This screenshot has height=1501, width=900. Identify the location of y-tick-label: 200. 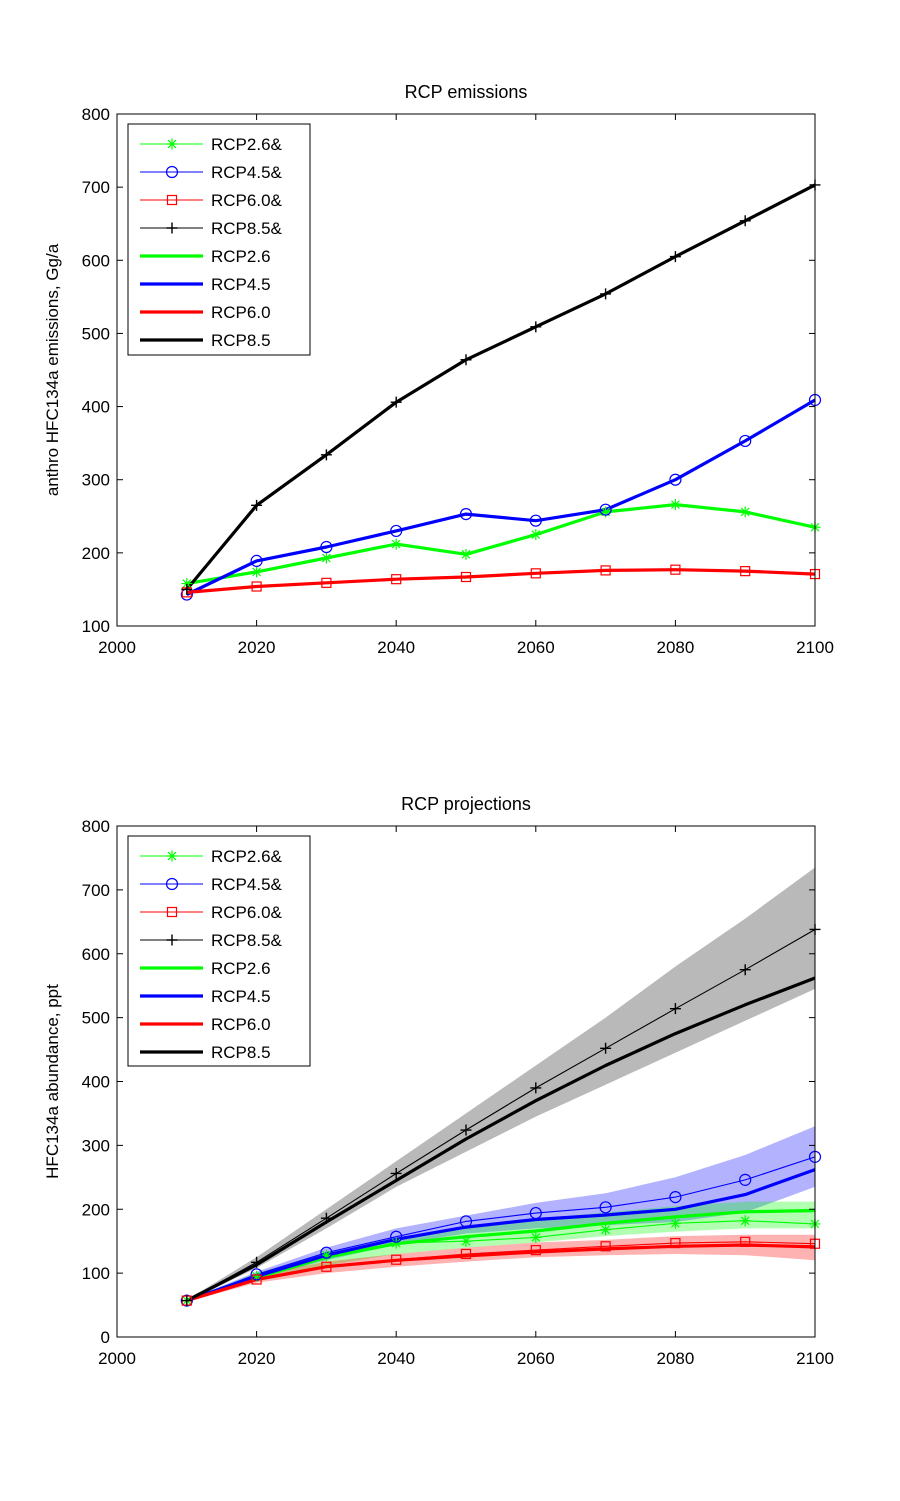
(96, 553).